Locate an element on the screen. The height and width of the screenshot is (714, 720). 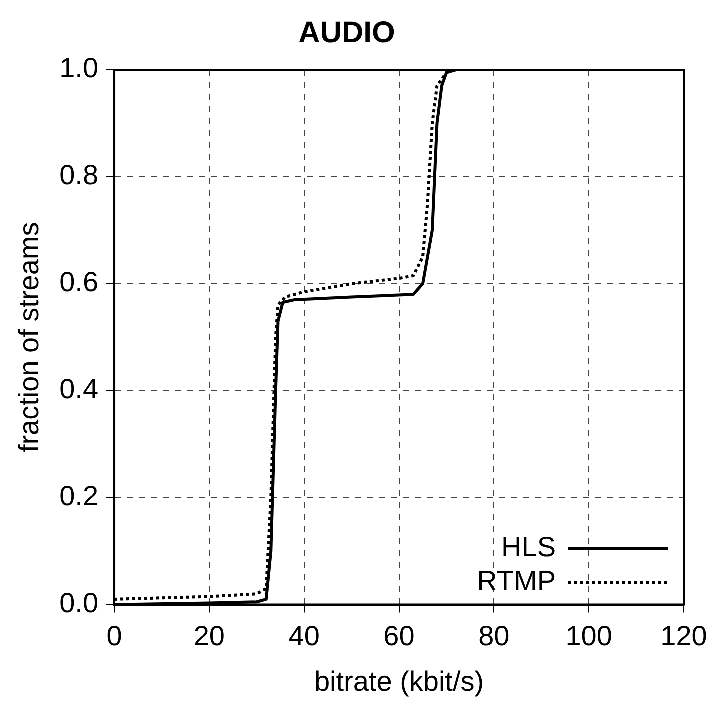
x-tick-label: 20 is located at coordinates (210, 636).